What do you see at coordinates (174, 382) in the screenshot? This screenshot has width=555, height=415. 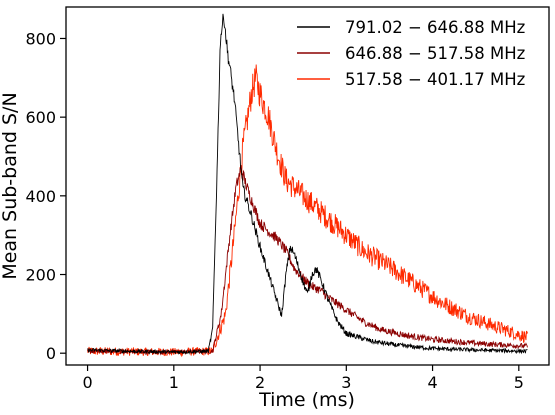 I see `x-tick-label: 1` at bounding box center [174, 382].